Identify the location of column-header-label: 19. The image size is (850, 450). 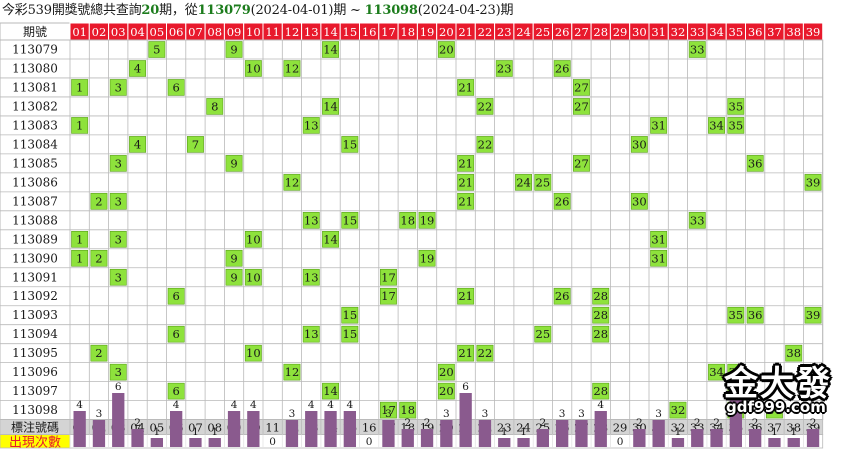
(427, 32).